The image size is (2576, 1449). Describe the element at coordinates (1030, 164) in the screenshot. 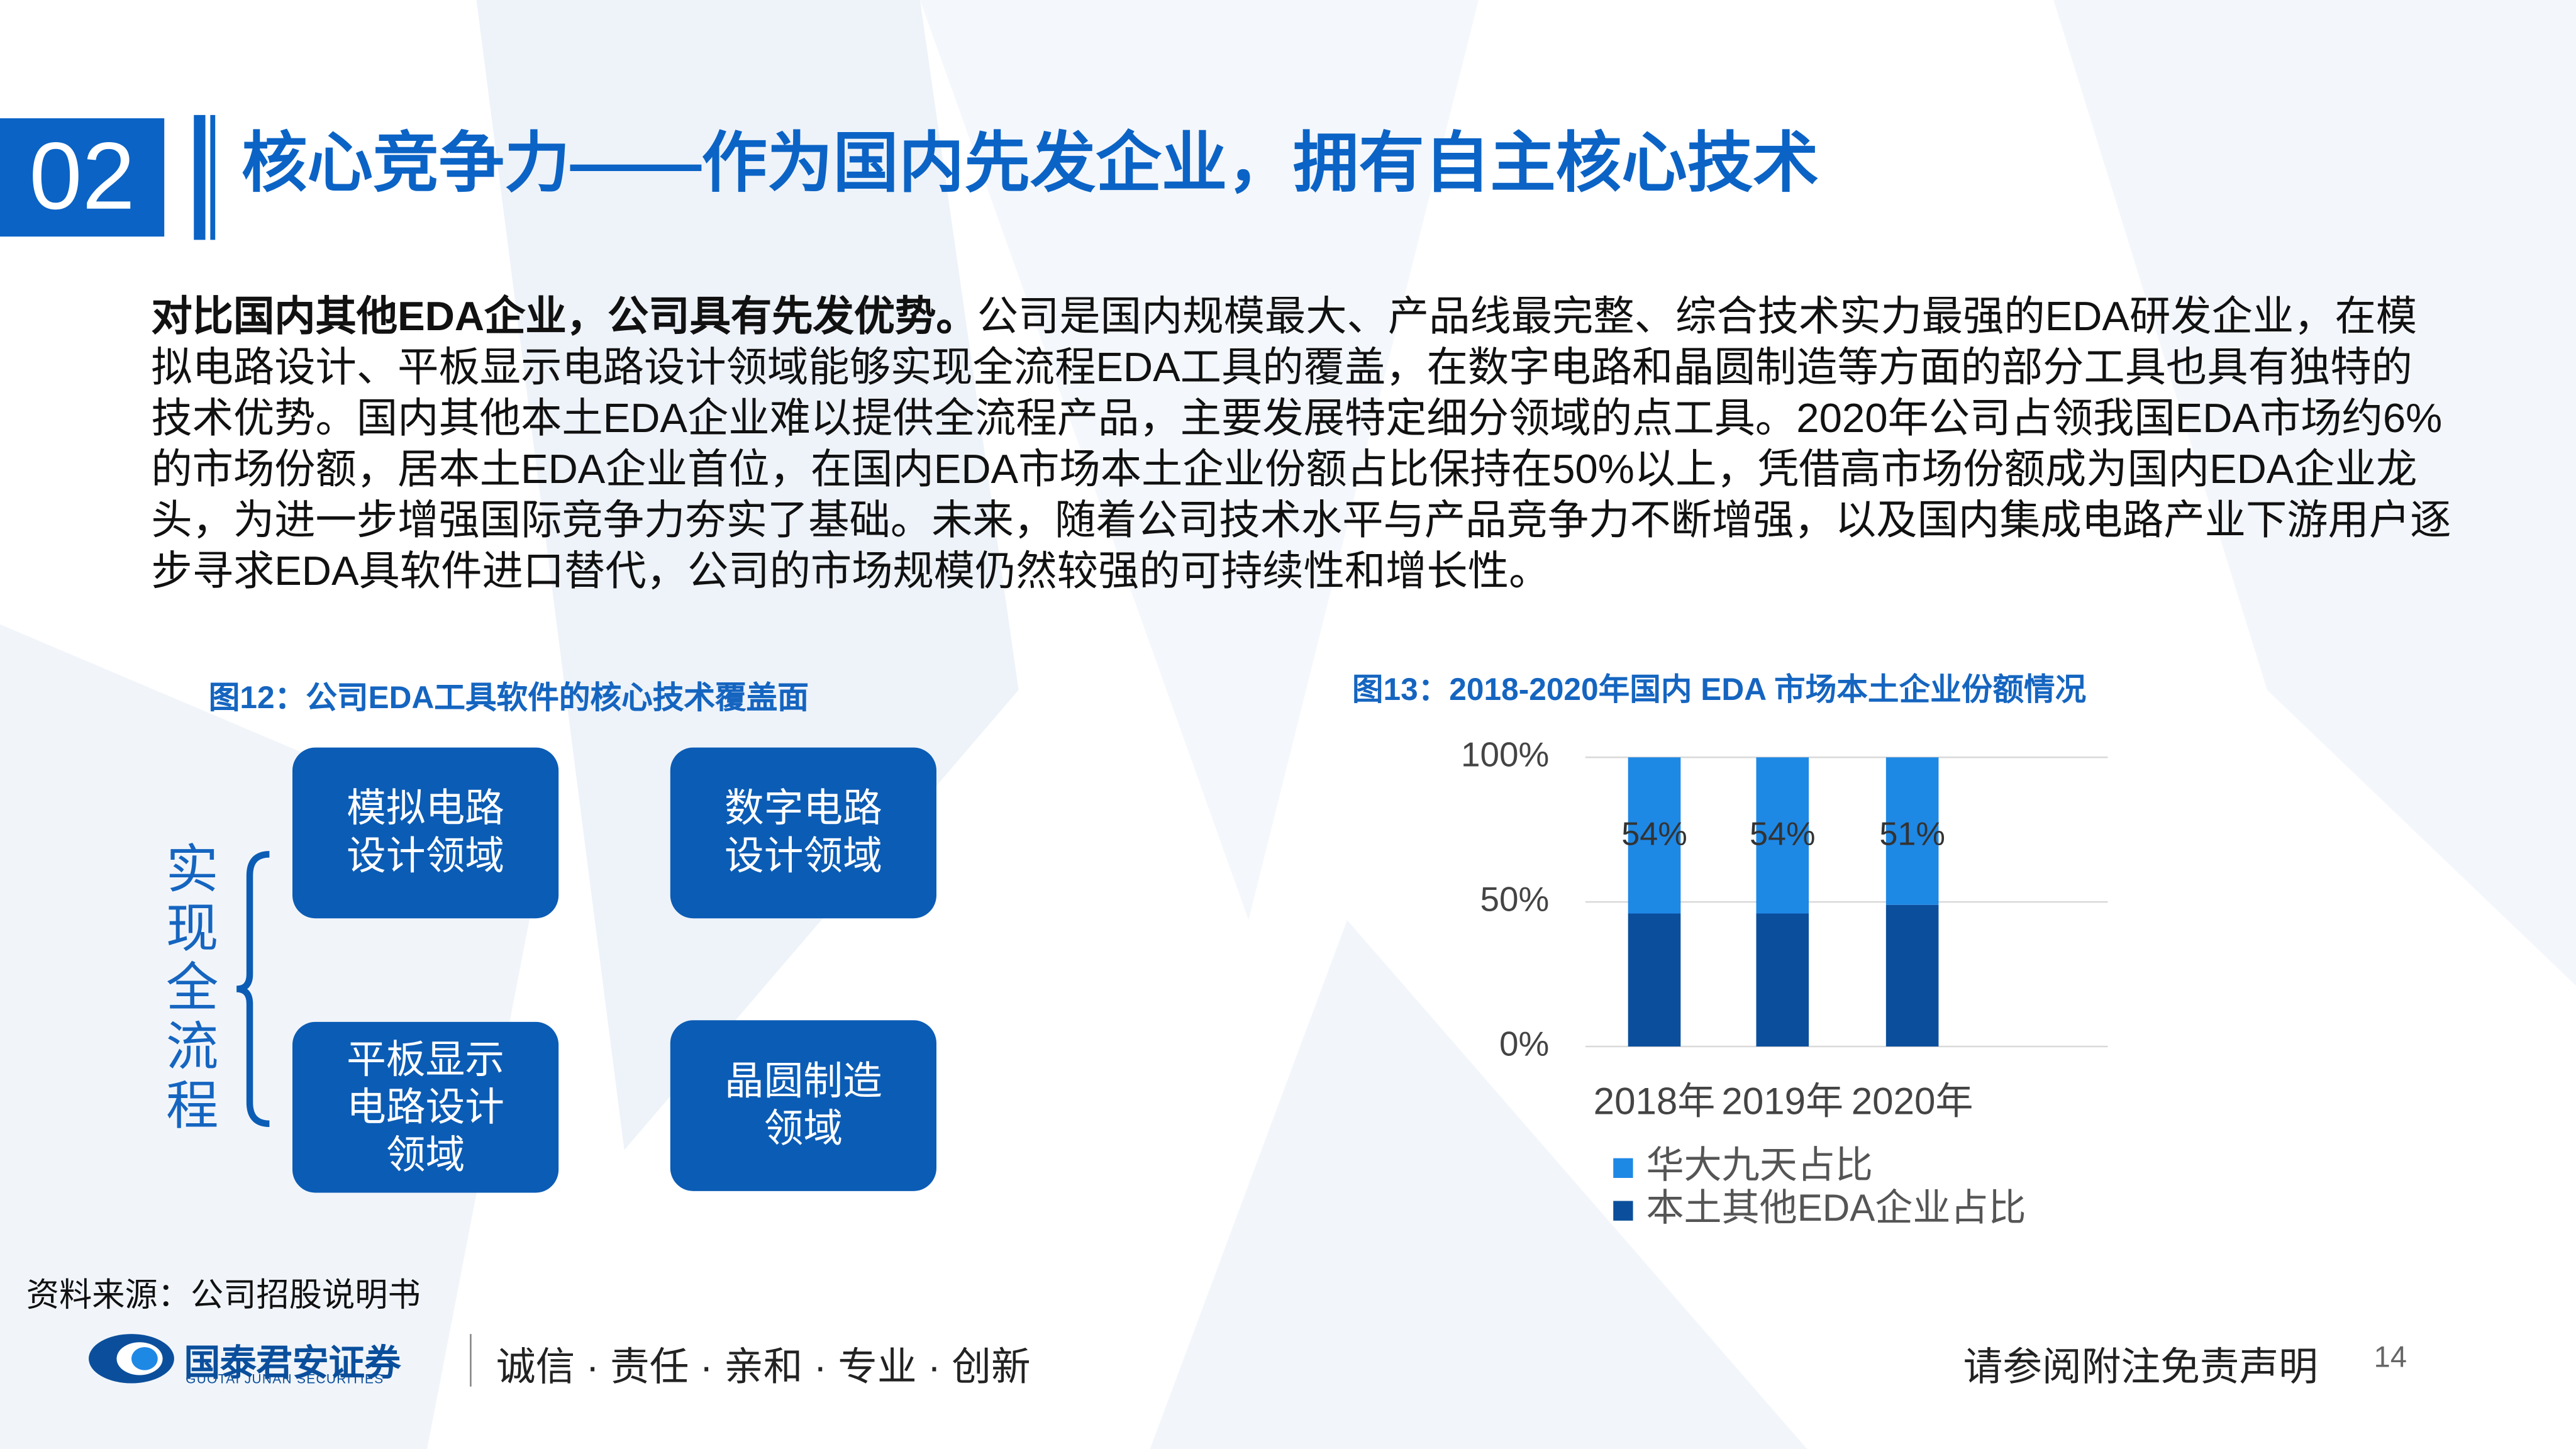

I see `slide-title: 核心竞争力——作为国内先发企业，拥有自主核心技术` at that location.